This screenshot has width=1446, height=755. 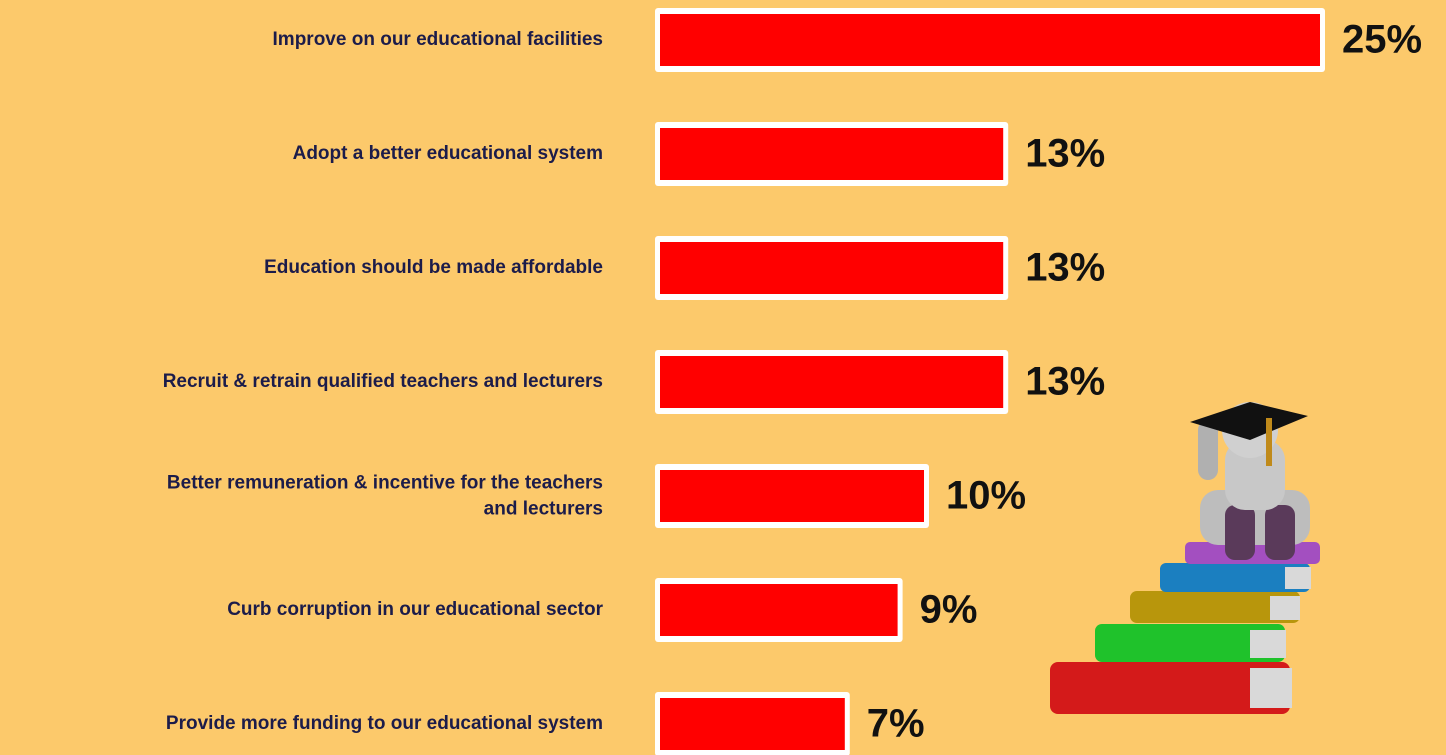 What do you see at coordinates (1185, 558) in the screenshot?
I see `illustration` at bounding box center [1185, 558].